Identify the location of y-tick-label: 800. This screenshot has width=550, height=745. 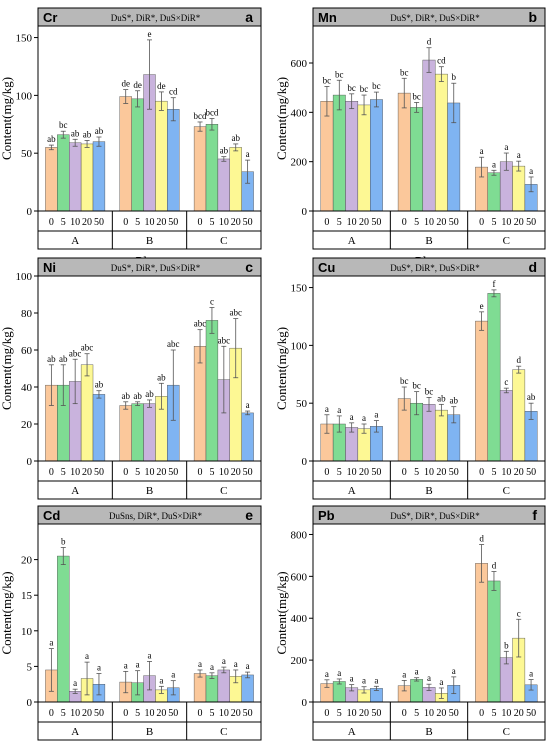
(299, 535).